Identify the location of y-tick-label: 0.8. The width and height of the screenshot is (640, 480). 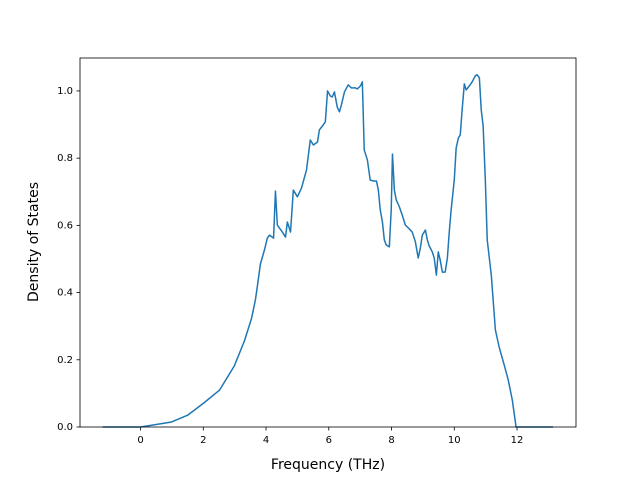
(65, 158).